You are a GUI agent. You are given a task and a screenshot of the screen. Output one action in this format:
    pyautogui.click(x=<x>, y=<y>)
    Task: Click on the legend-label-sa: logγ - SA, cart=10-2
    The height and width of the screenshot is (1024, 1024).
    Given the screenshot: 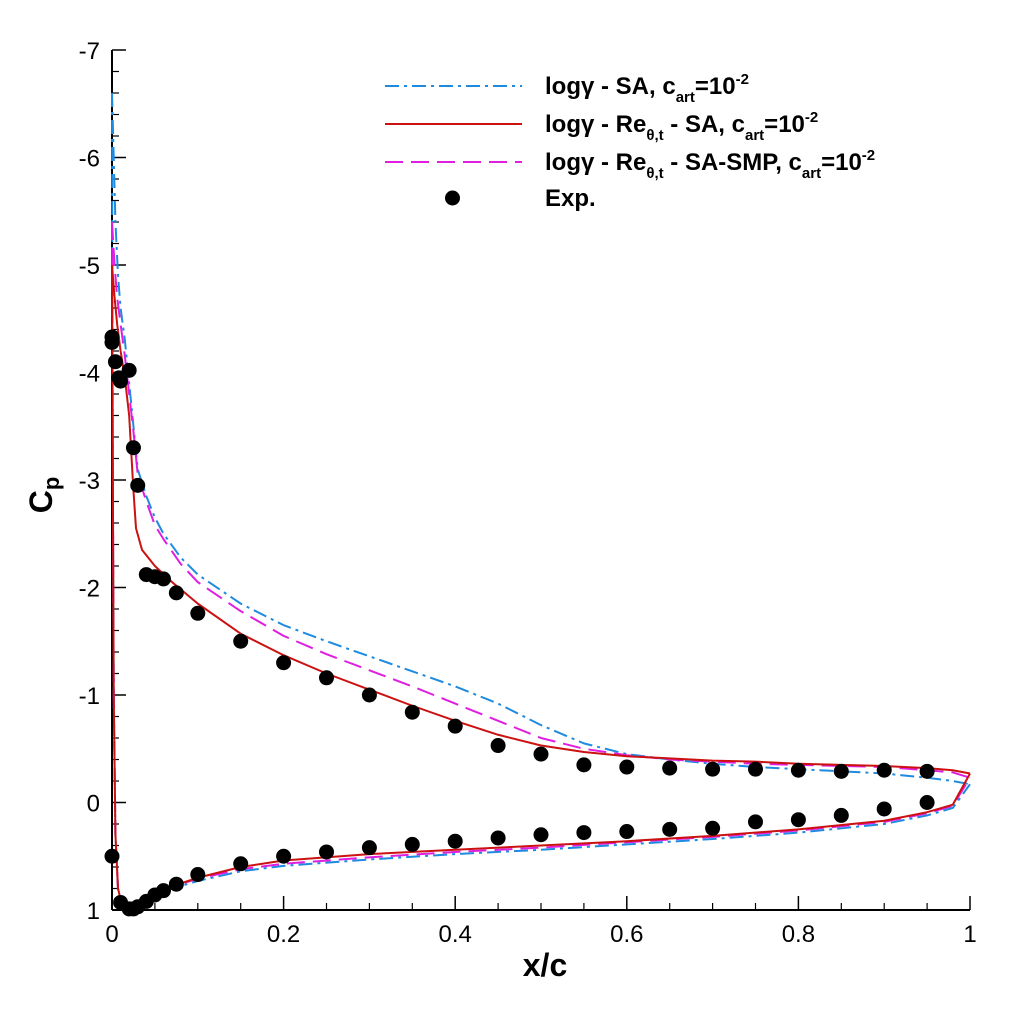 What is the action you would take?
    pyautogui.click(x=647, y=88)
    